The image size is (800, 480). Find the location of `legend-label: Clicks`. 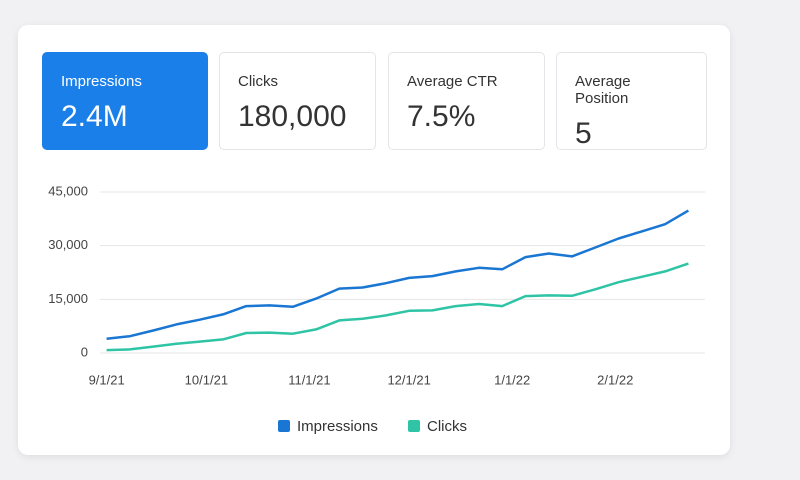

legend-label: Clicks is located at coordinates (447, 426).